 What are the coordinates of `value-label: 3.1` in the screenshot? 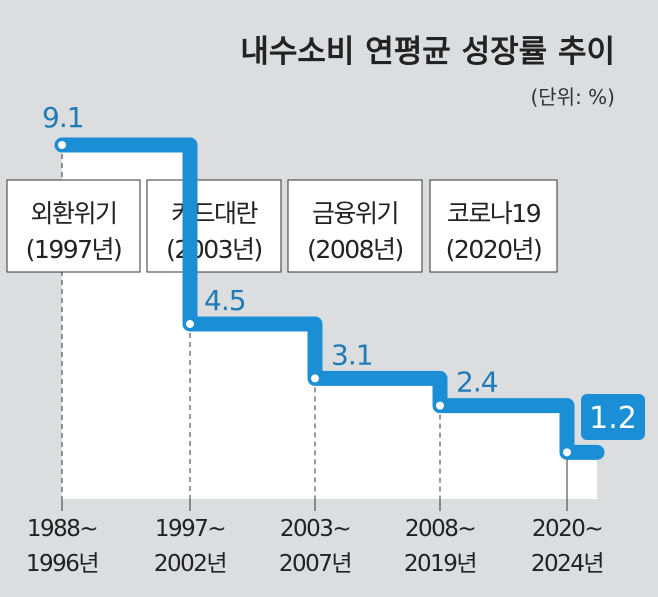 It's located at (352, 354).